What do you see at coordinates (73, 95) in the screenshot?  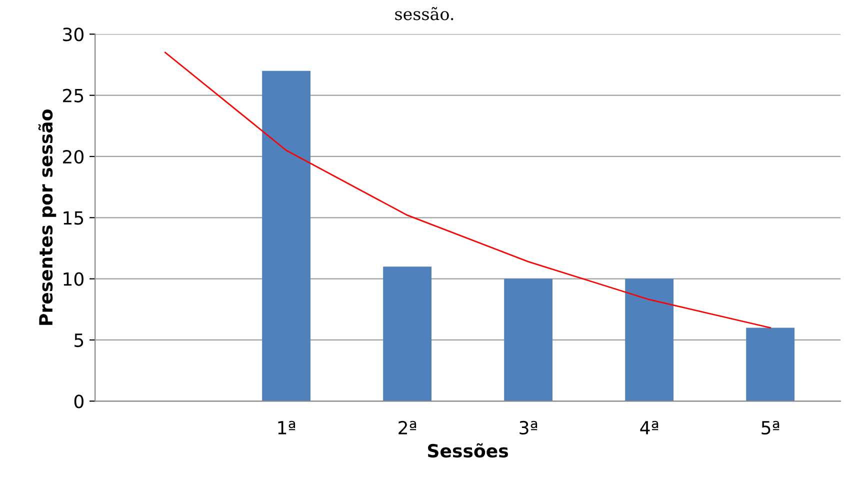 I see `y-tick-label: 25` at bounding box center [73, 95].